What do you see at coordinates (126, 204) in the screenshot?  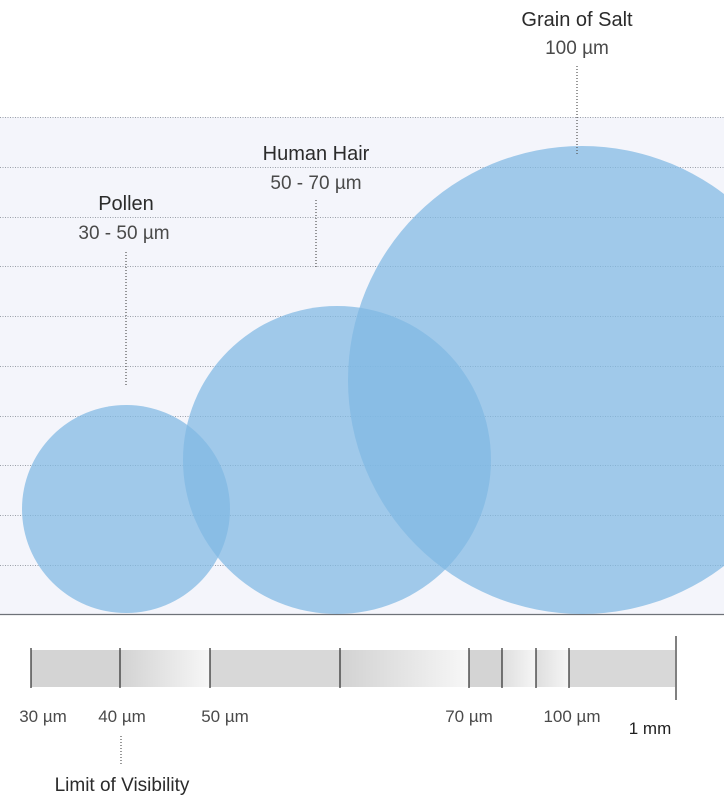 I see `pollen-name: Pollen` at bounding box center [126, 204].